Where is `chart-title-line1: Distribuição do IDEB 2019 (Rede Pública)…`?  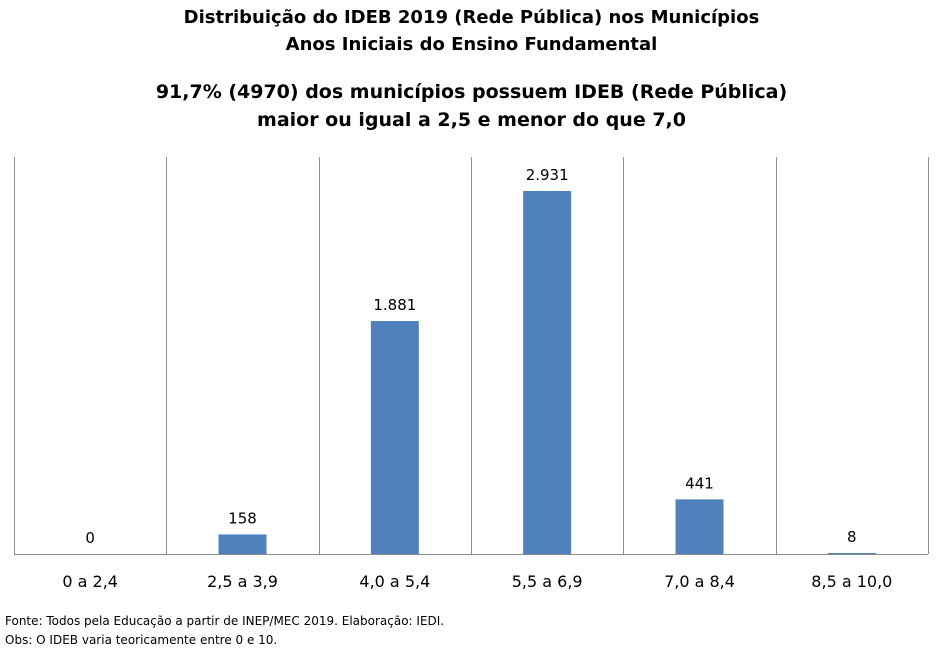
chart-title-line1: Distribuição do IDEB 2019 (Rede Pública)… is located at coordinates (471, 17).